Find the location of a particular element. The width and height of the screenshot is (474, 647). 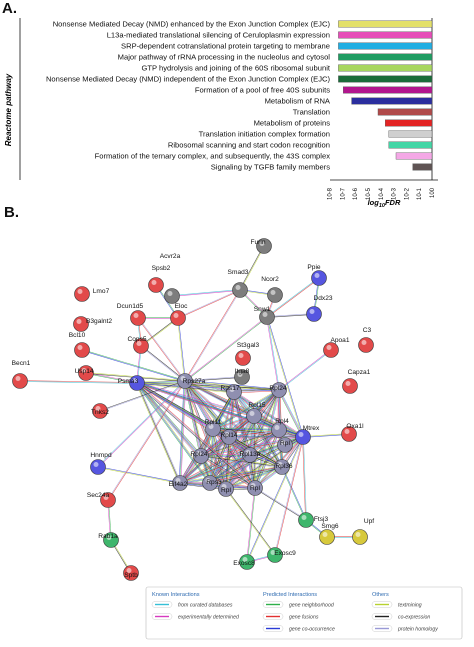

node-circle-Ddx23 is located at coordinates (314, 314).